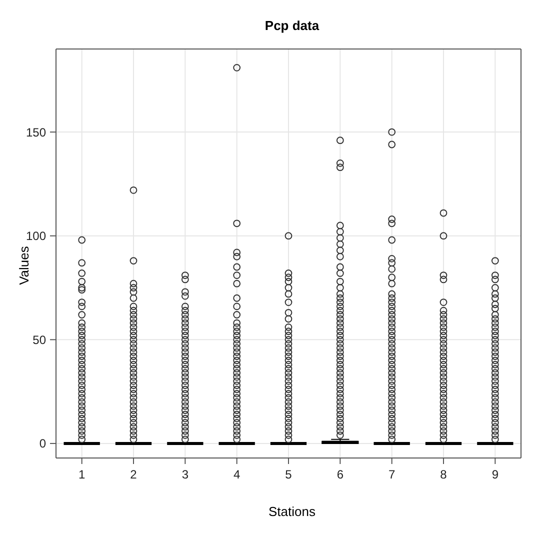 The image size is (537, 538). I want to click on x-tick-label: 4, so click(236, 475).